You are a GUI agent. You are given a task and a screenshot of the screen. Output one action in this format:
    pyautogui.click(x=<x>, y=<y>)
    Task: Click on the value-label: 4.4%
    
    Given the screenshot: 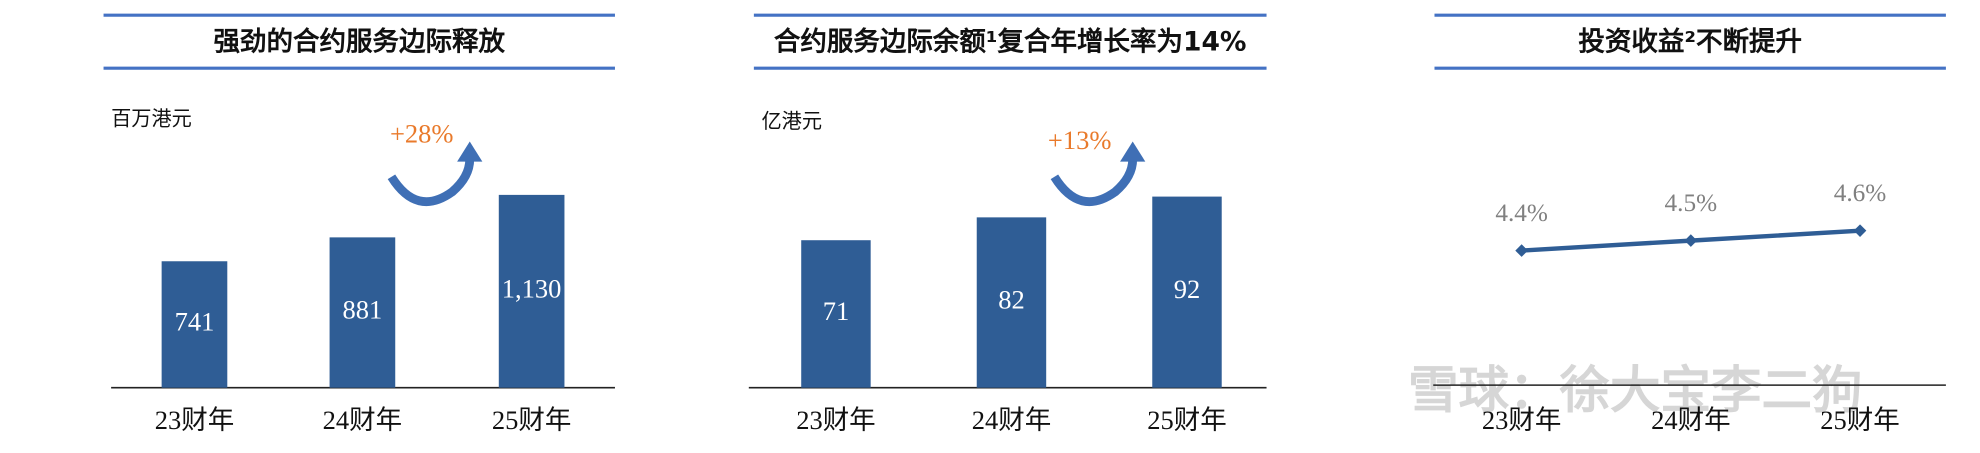 What is the action you would take?
    pyautogui.click(x=1521, y=213)
    